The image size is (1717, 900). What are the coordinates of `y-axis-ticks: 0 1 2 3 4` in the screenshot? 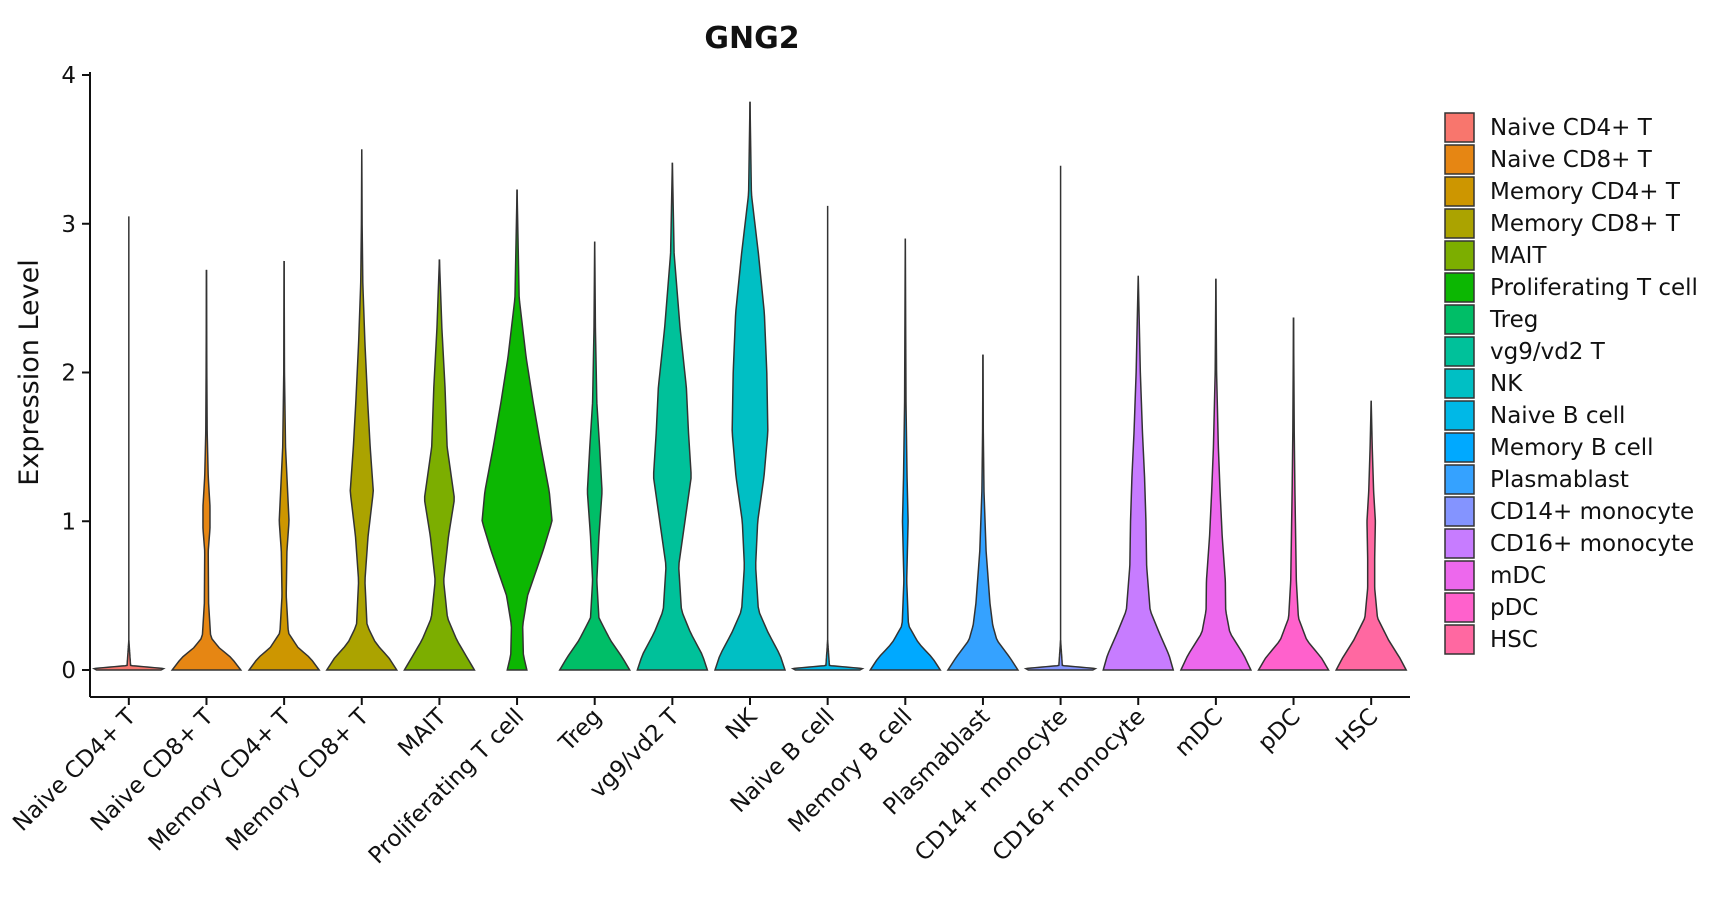 It's located at (75, 373).